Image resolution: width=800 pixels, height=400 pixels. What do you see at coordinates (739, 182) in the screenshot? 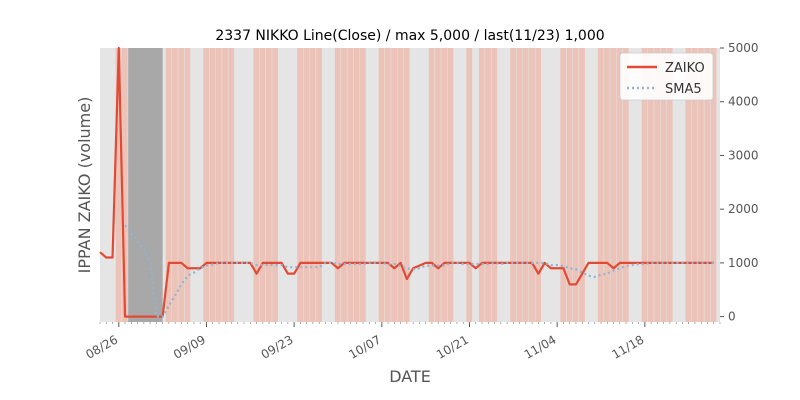
I see `y-axis: 0 1000 2000 3000 4000 5000` at bounding box center [739, 182].